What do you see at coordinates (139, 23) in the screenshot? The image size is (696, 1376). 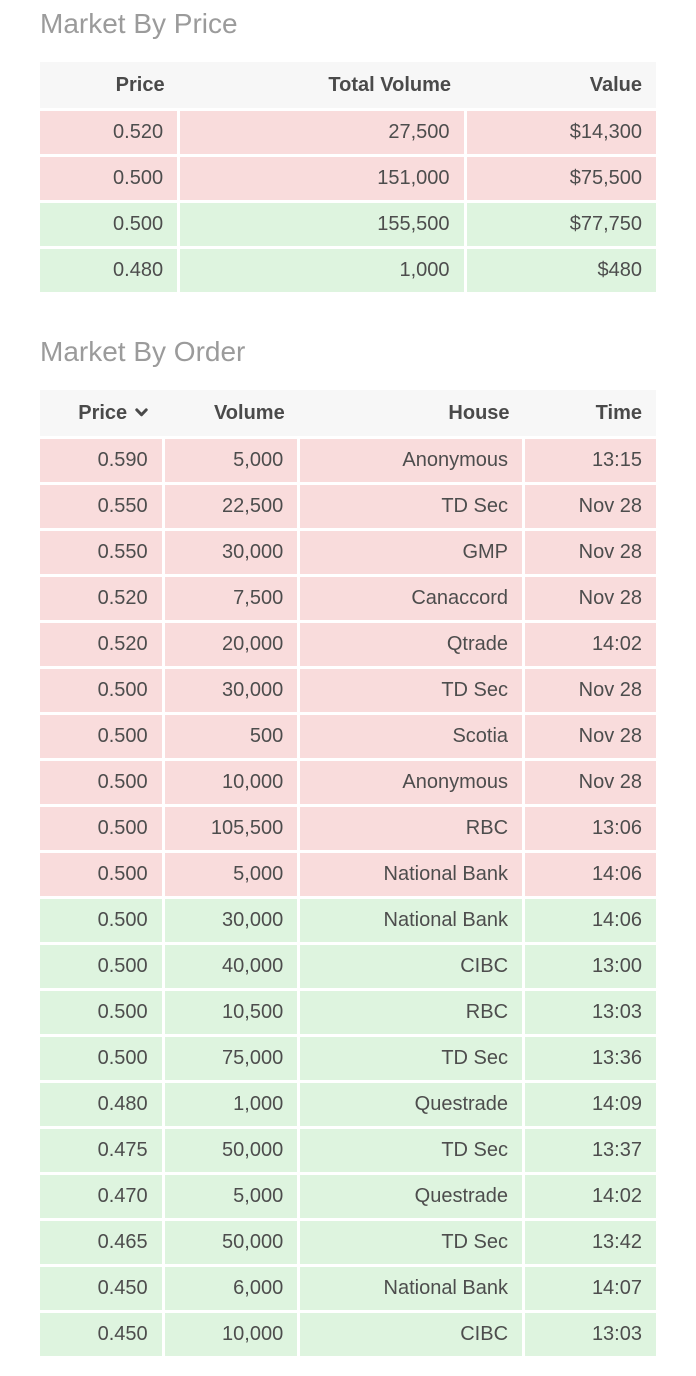 I see `market-by-price-title: Market By Price` at bounding box center [139, 23].